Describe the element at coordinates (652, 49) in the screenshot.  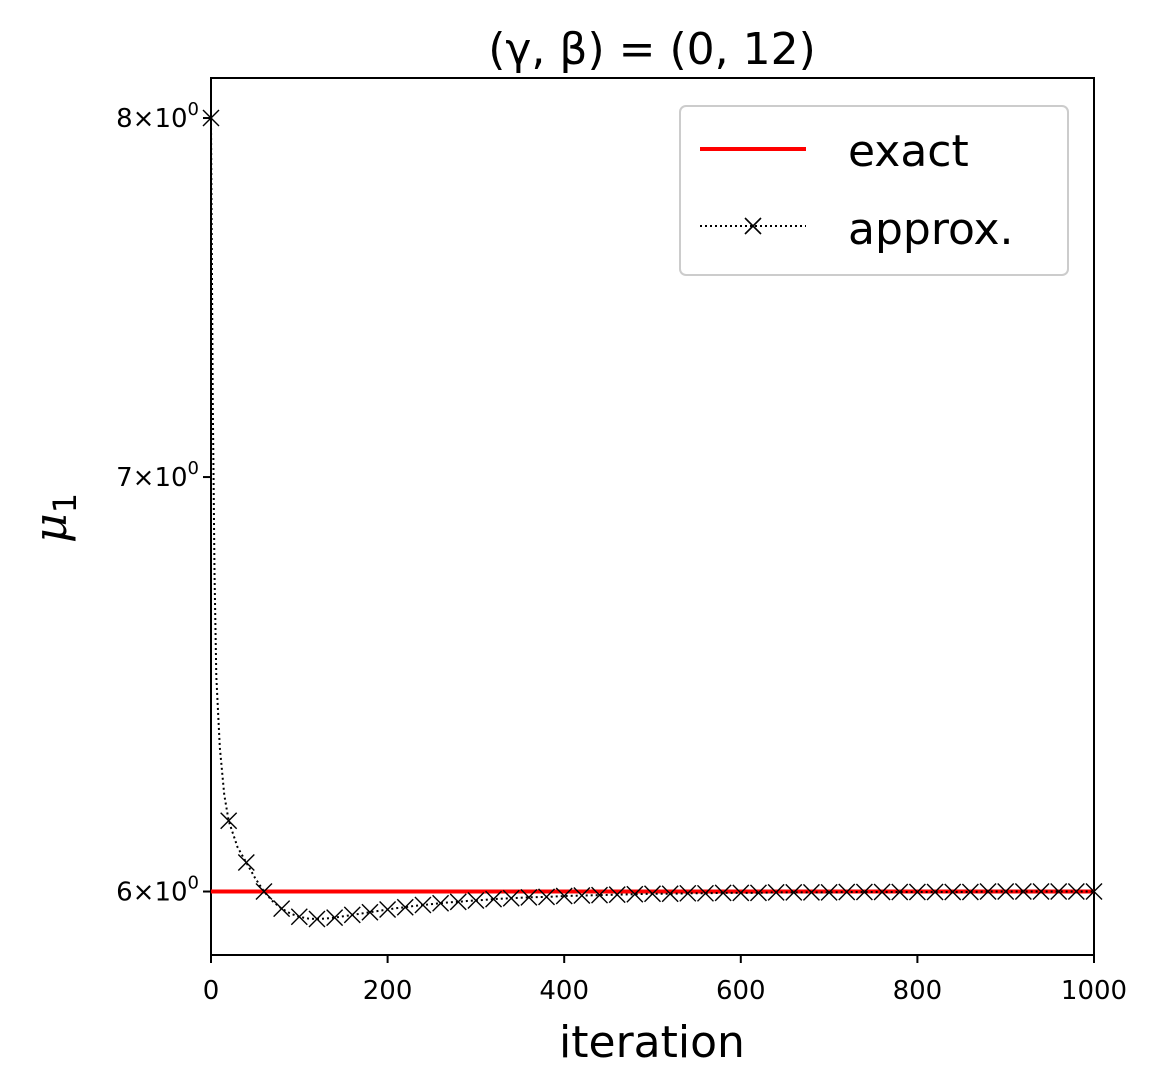
I see `chart-title: (γ, β) = (0, 12)` at that location.